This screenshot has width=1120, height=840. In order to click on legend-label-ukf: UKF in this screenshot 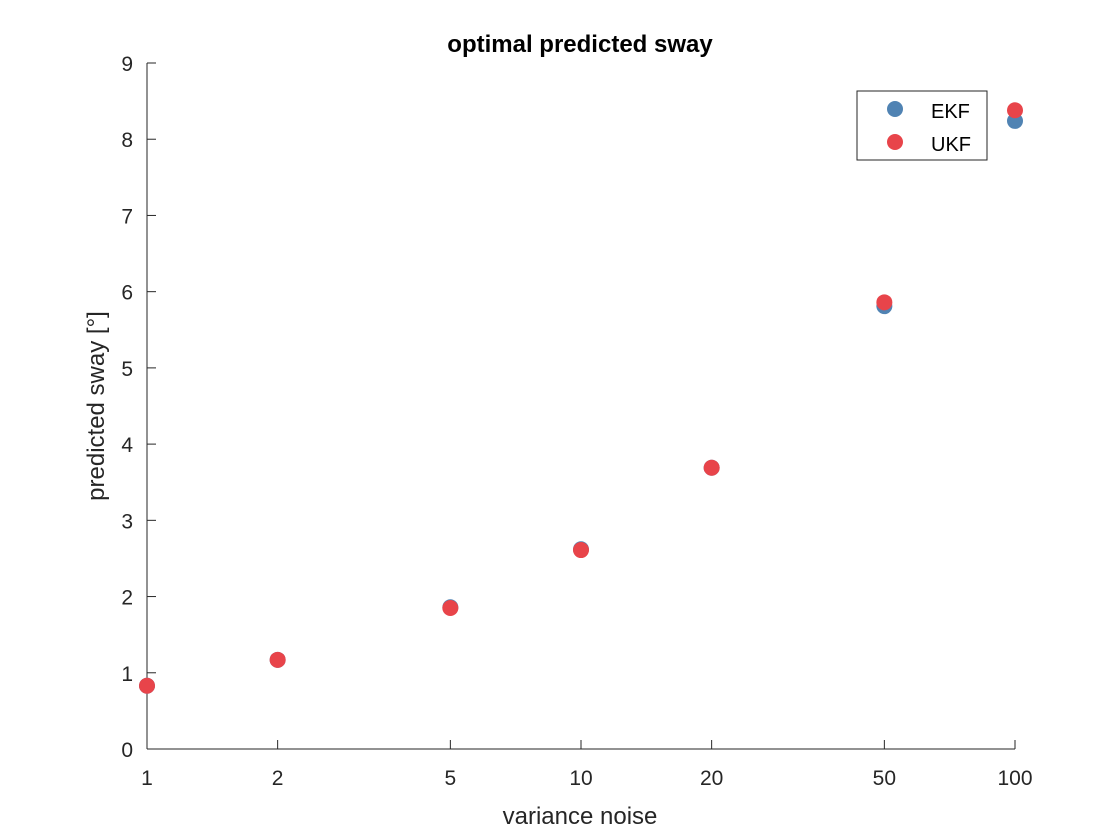, I will do `click(951, 145)`.